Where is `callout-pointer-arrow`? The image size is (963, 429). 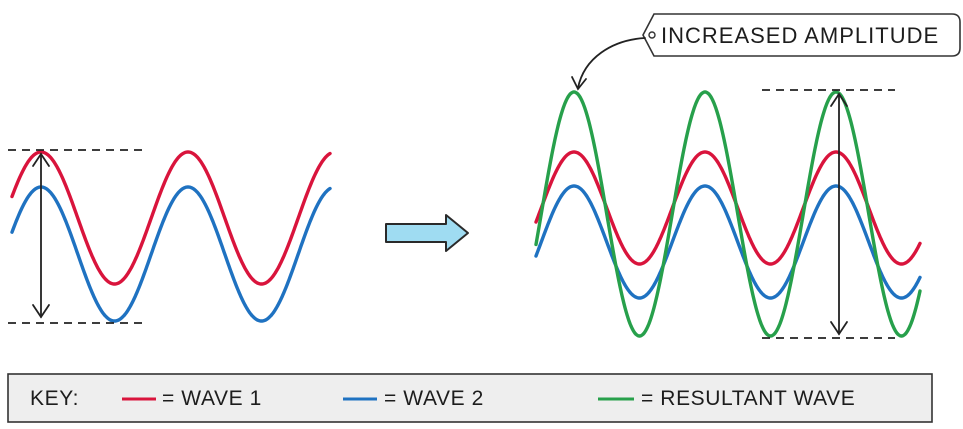
callout-pointer-arrow is located at coordinates (611, 63).